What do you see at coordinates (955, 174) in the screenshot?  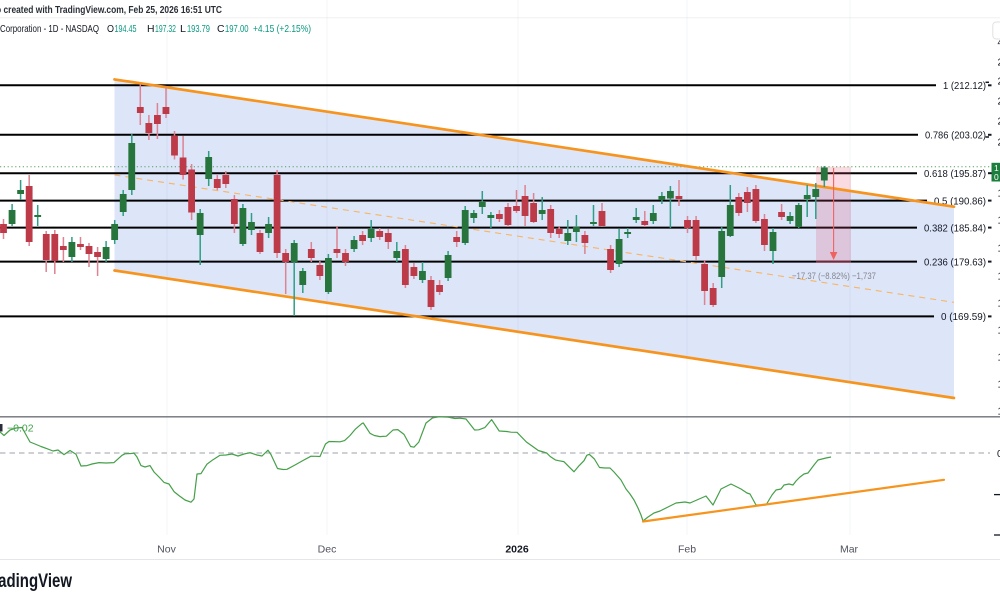 I see `svg-text: 0.618 (195.87)` at bounding box center [955, 174].